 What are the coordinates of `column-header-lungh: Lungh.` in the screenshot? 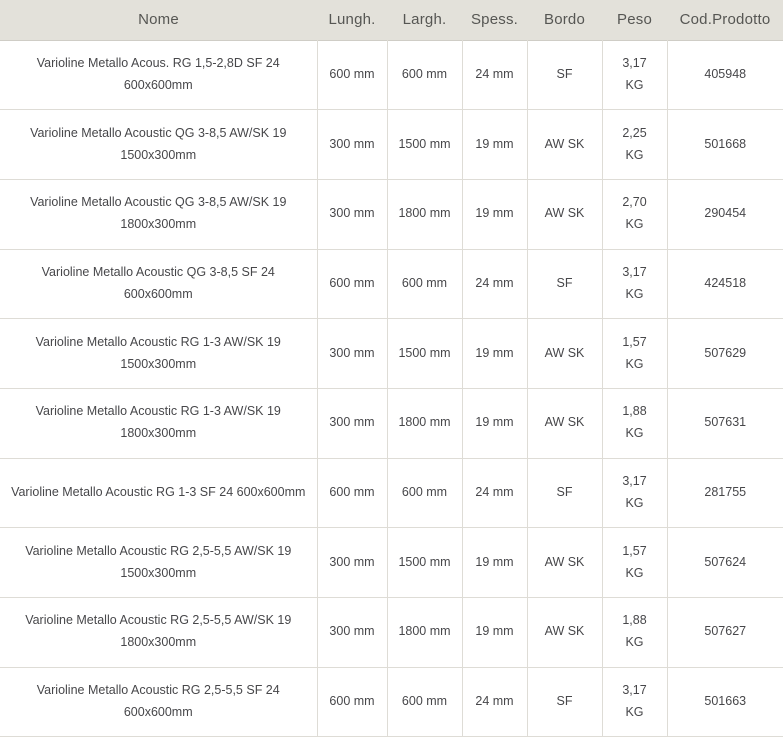 It's located at (352, 20).